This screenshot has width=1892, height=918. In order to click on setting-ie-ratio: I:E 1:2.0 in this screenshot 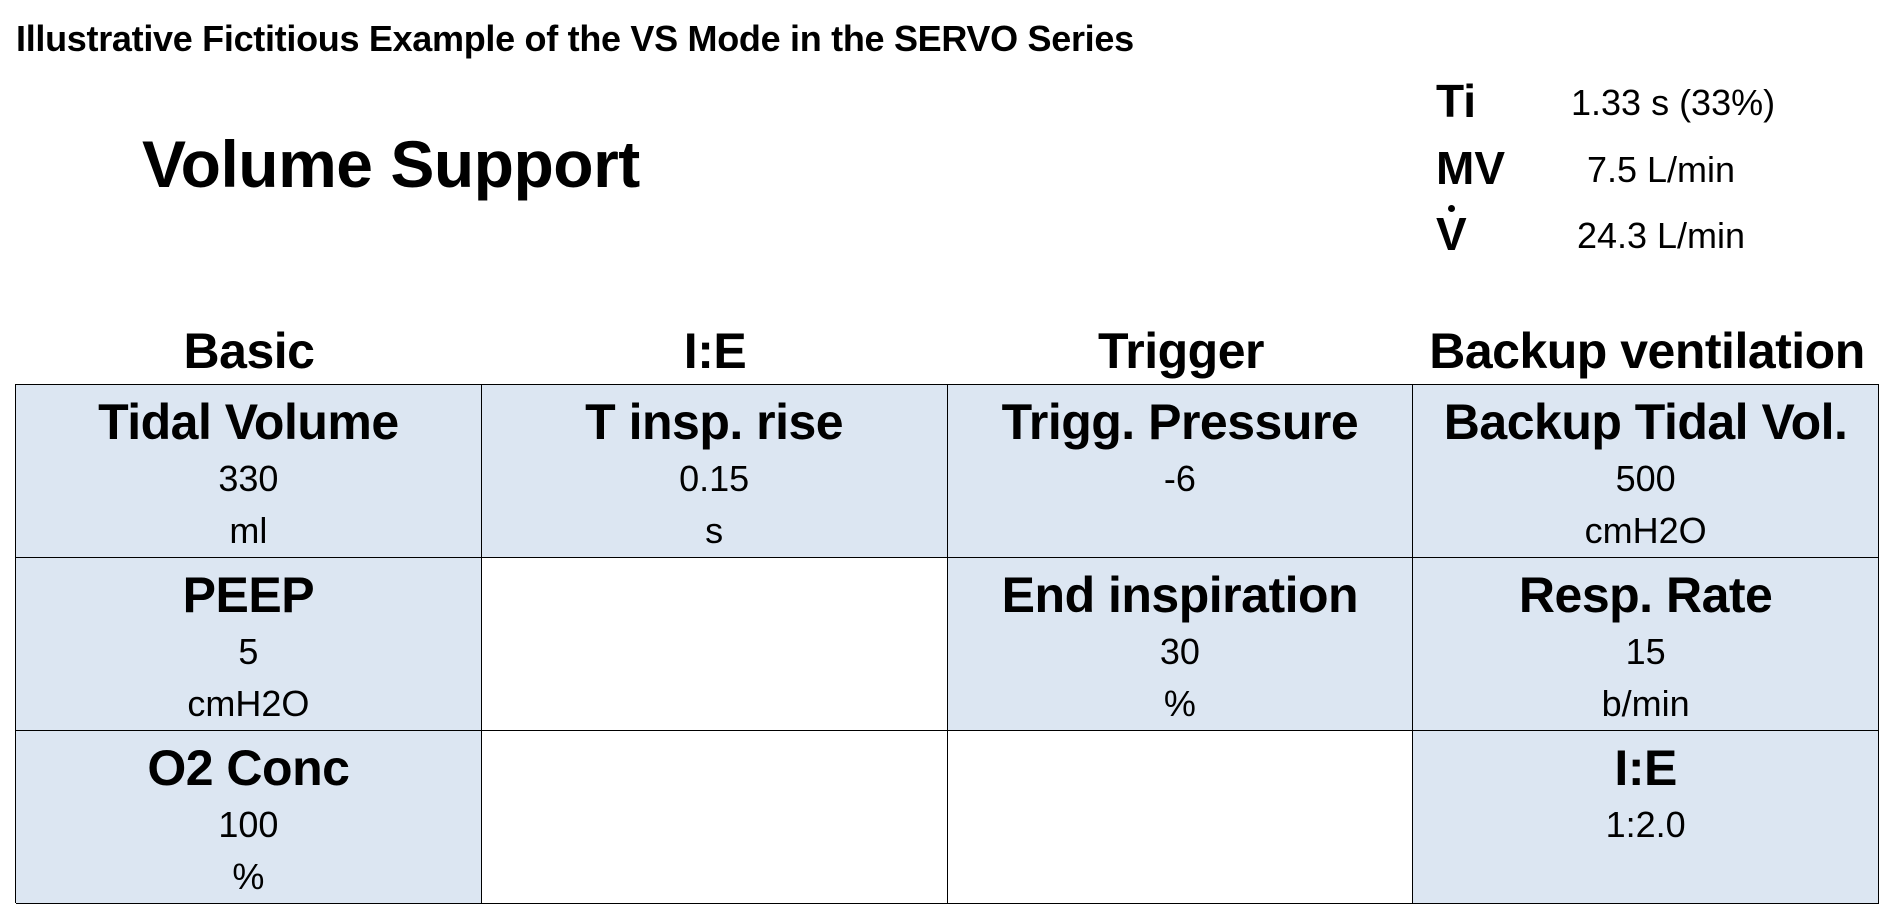, I will do `click(1646, 817)`.